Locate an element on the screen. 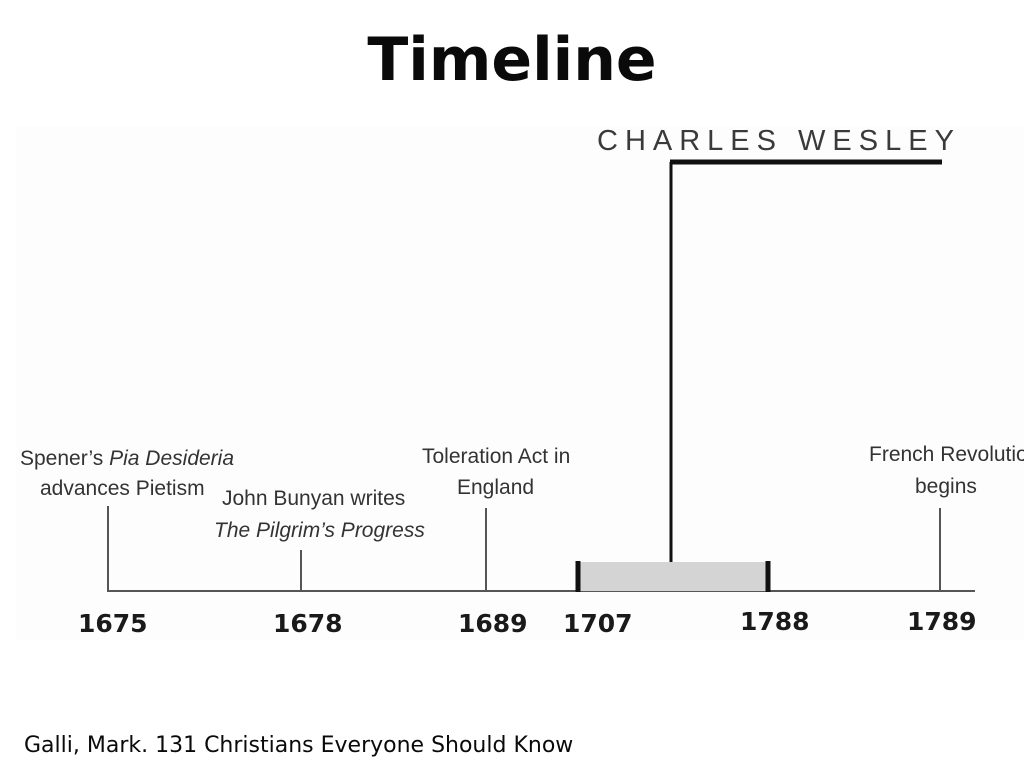  event-1675-label-line1: Spener’s Pia Desideria is located at coordinates (127, 458).